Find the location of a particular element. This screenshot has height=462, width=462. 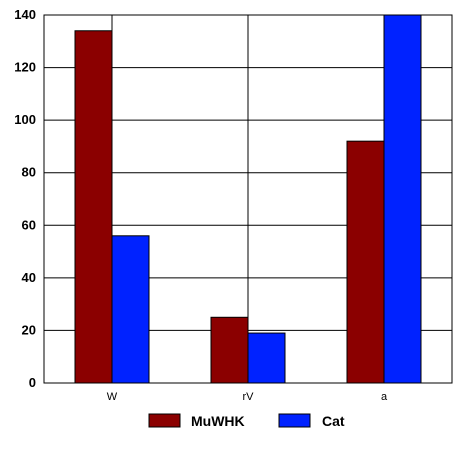

legend-label: Cat is located at coordinates (333, 421).